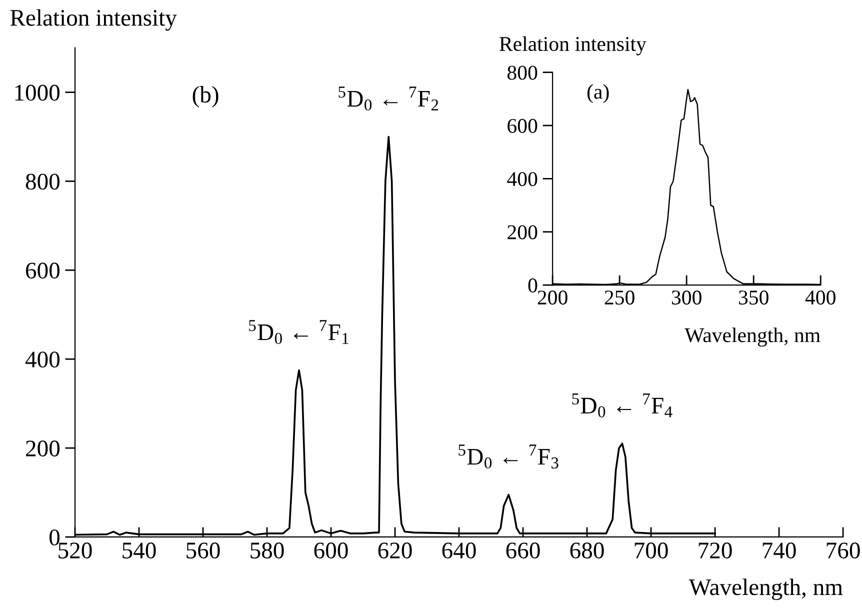  Describe the element at coordinates (395, 550) in the screenshot. I see `x-tick-label: 620` at that location.